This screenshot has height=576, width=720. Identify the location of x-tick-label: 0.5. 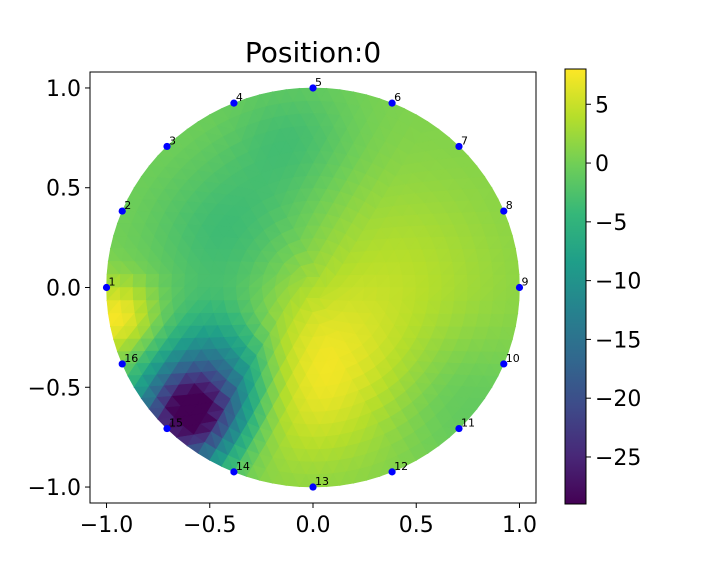
(416, 525).